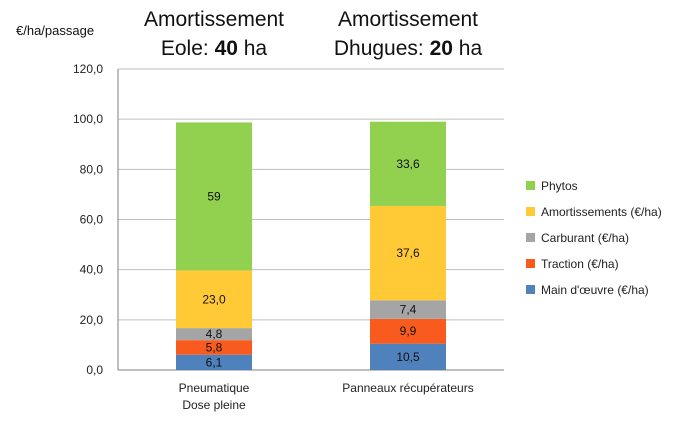 The image size is (685, 430). What do you see at coordinates (408, 48) in the screenshot?
I see `column-header-line2: Dhugues: 20 ha` at bounding box center [408, 48].